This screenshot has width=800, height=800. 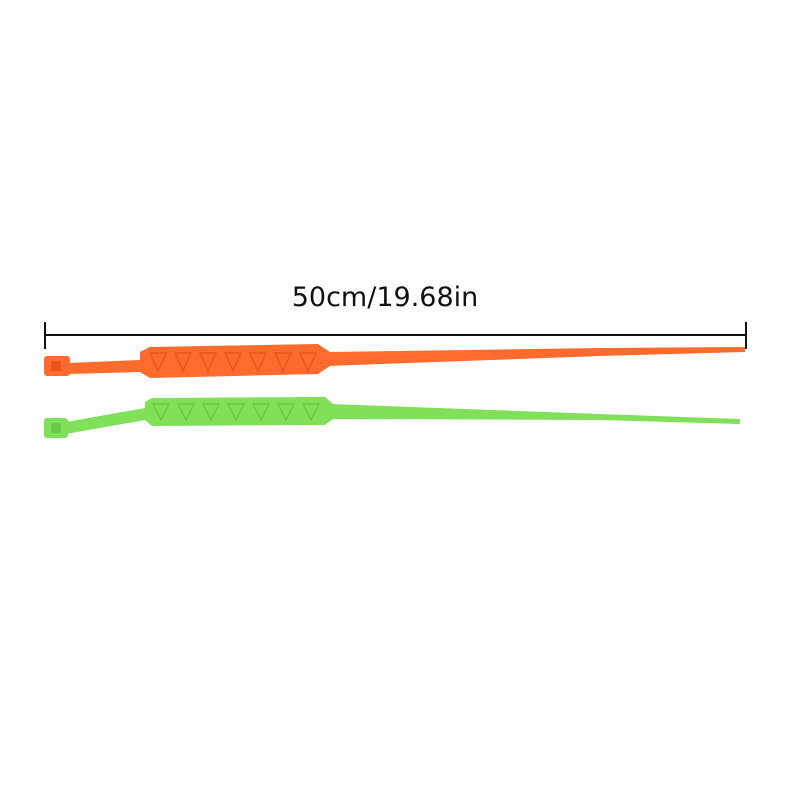 I want to click on green-cable-tie, so click(x=392, y=417).